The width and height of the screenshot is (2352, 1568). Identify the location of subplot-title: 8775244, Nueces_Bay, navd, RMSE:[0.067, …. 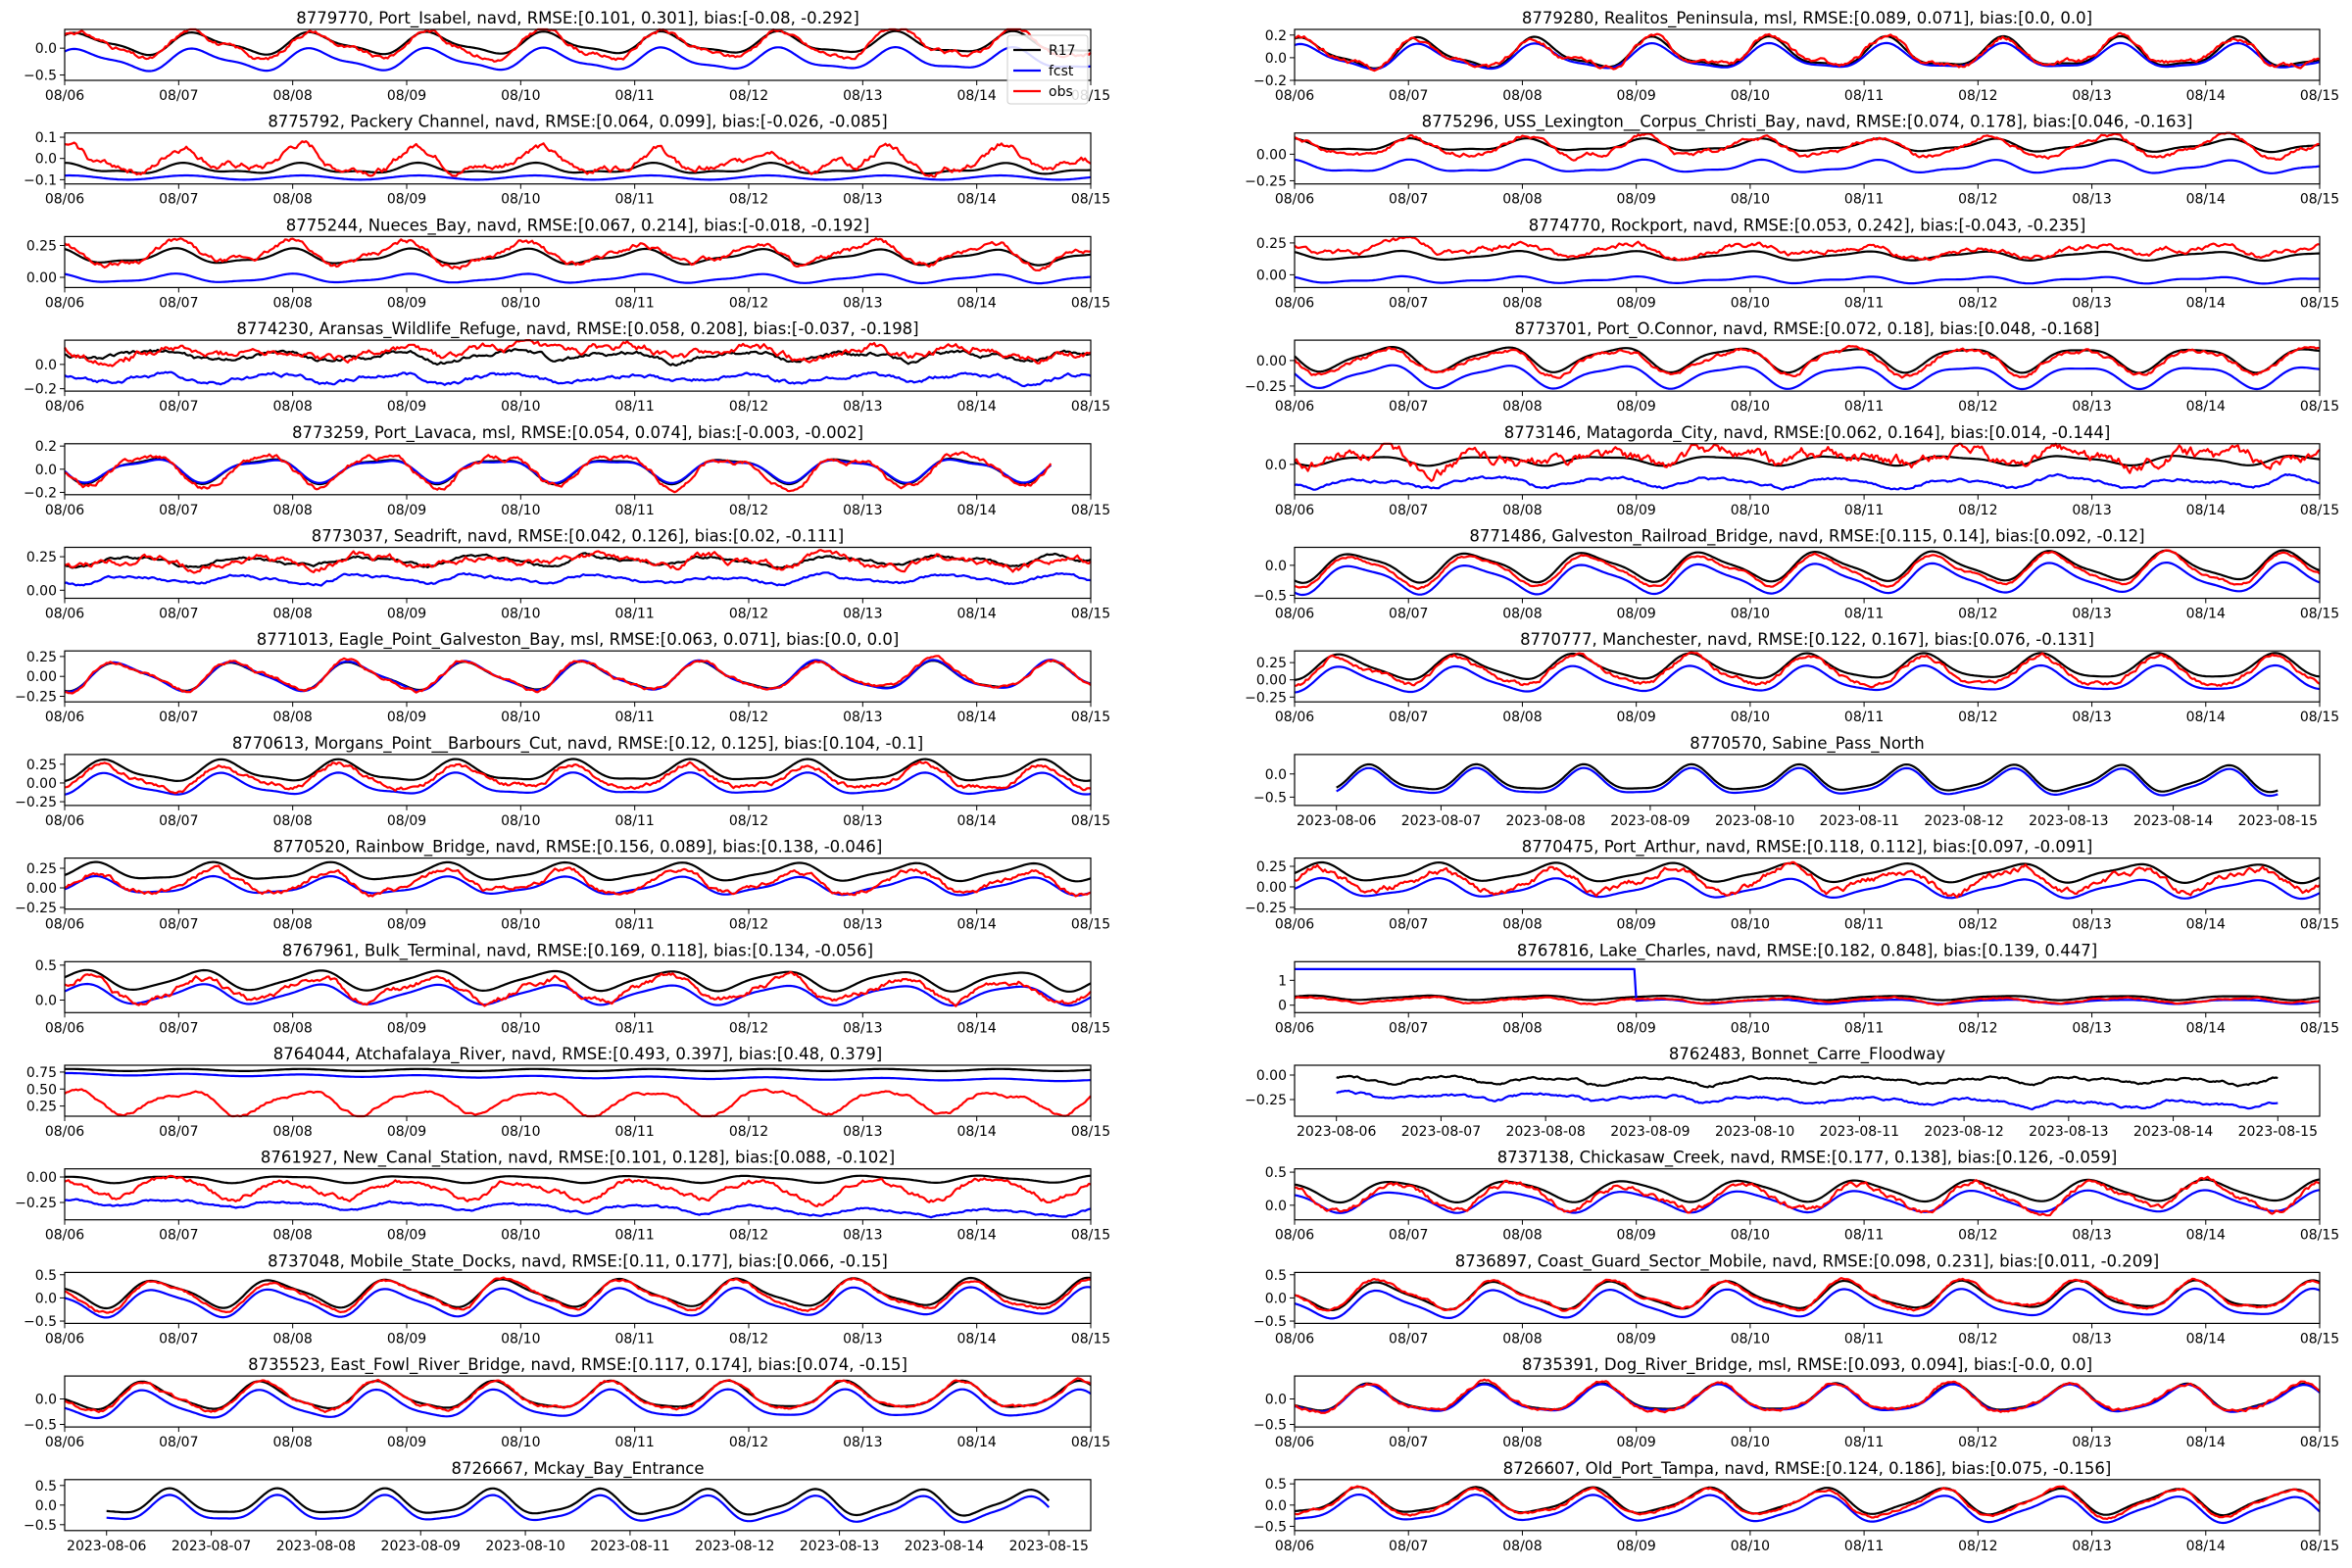
(578, 225).